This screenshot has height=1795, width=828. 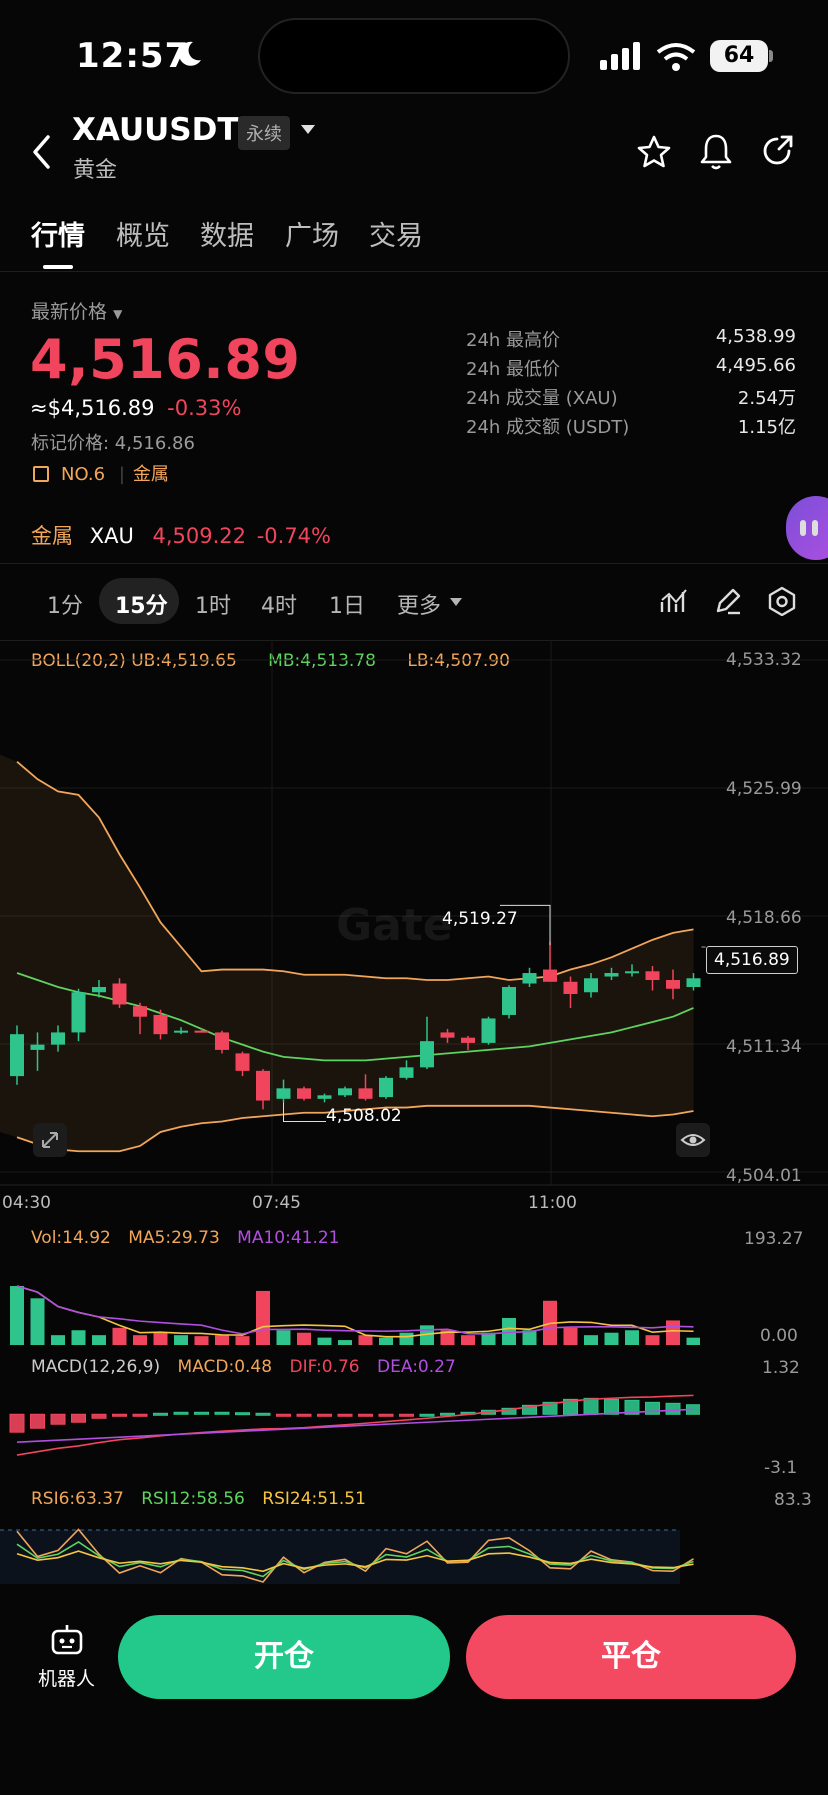 What do you see at coordinates (396, 236) in the screenshot?
I see `tab-trade: 交易` at bounding box center [396, 236].